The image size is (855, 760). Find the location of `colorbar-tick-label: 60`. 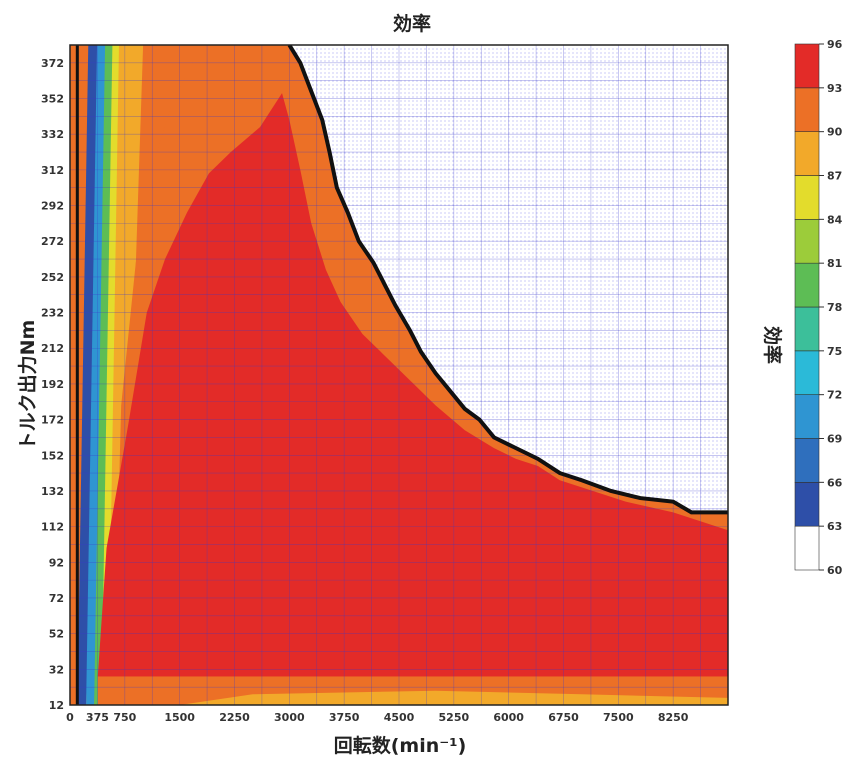

colorbar-tick-label: 60 is located at coordinates (835, 570).